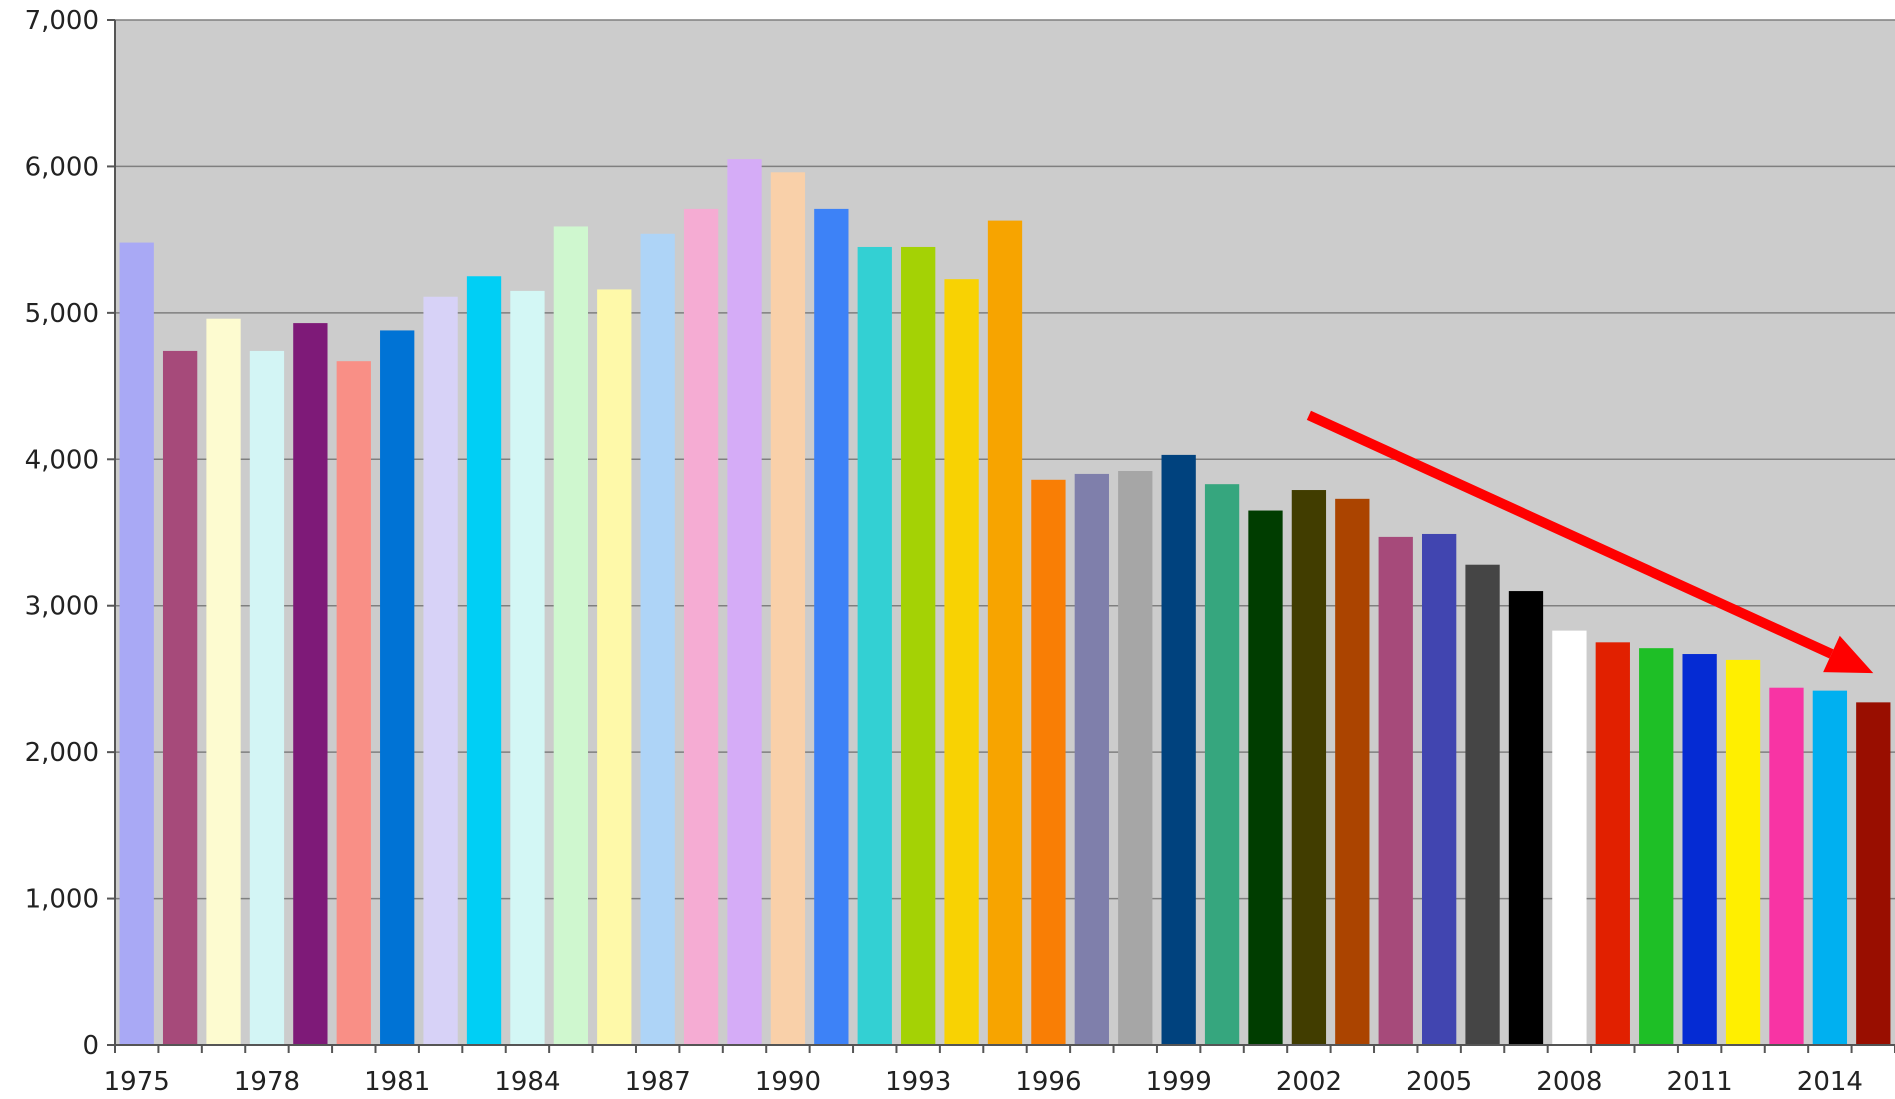  I want to click on bar-2015, so click(1873, 873).